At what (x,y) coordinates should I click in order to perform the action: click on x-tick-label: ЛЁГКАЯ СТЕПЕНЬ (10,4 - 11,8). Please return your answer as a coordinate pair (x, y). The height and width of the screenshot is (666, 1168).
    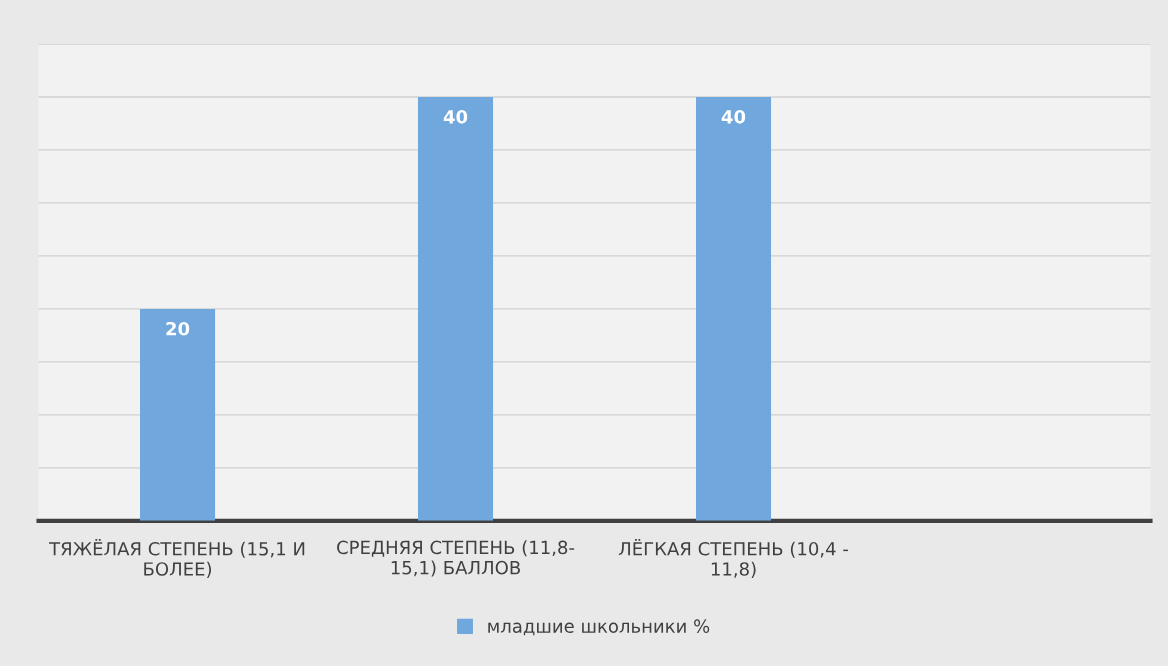
    Looking at the image, I should click on (733, 558).